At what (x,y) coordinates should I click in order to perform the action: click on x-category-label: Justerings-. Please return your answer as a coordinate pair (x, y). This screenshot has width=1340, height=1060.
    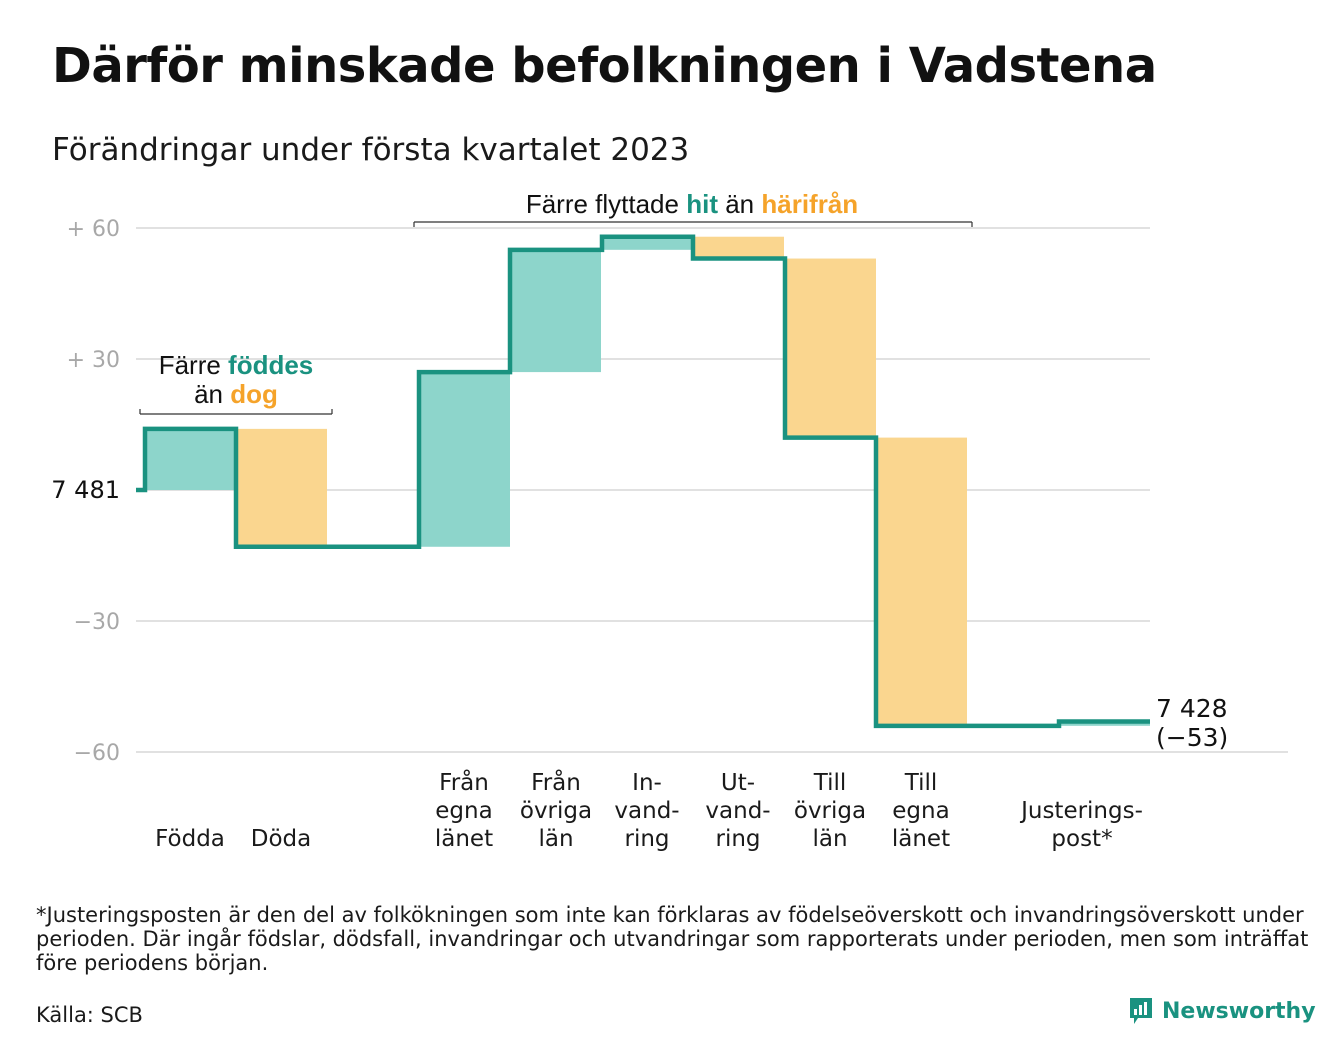
    Looking at the image, I should click on (1081, 811).